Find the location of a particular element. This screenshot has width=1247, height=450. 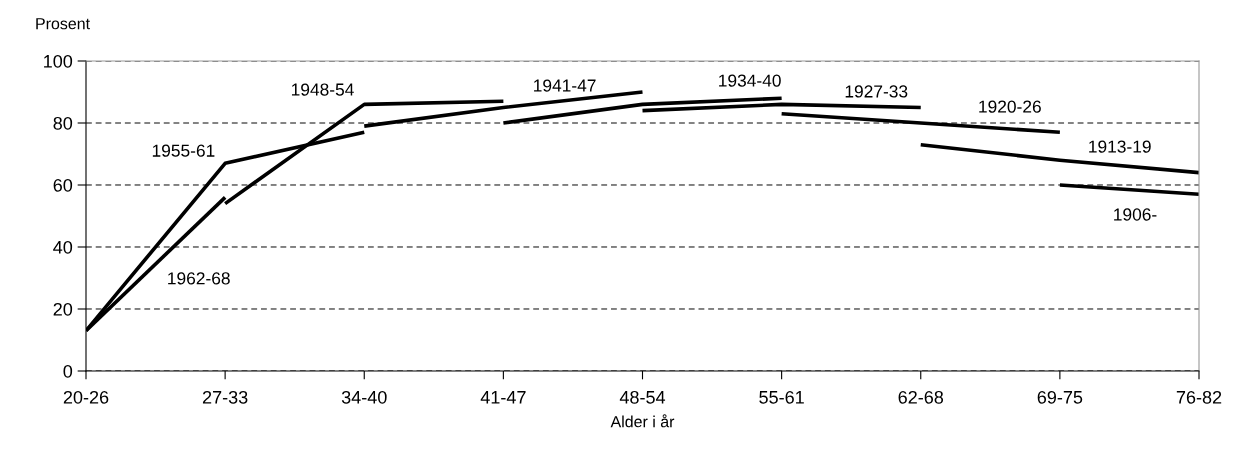

x-tick-label: 62-68 is located at coordinates (921, 397).